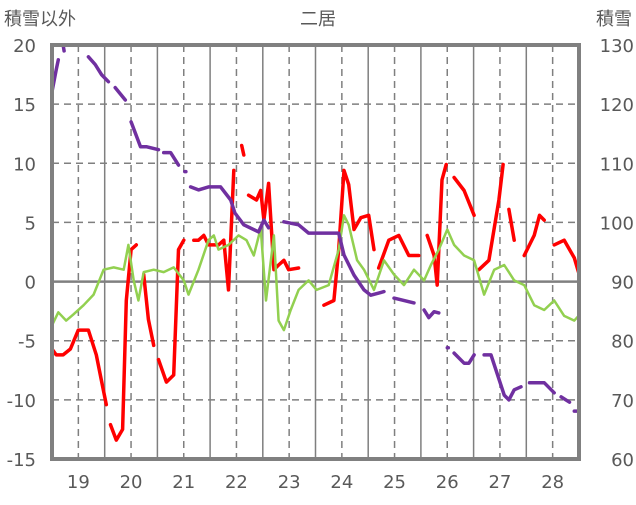  I want to click on left-y-tick-label: 10, so click(24, 164).